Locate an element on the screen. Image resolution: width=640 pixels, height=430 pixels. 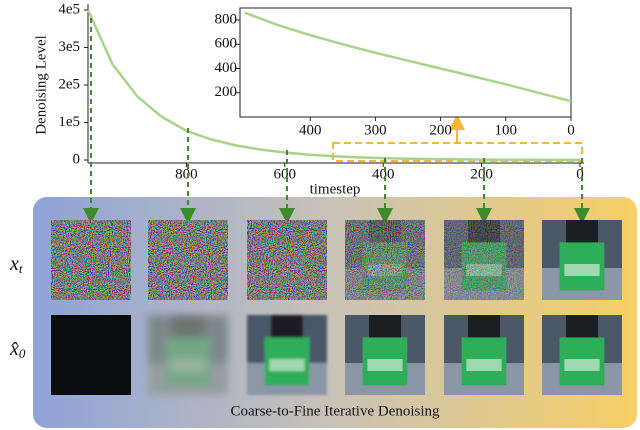
dark-image is located at coordinates (91, 355).